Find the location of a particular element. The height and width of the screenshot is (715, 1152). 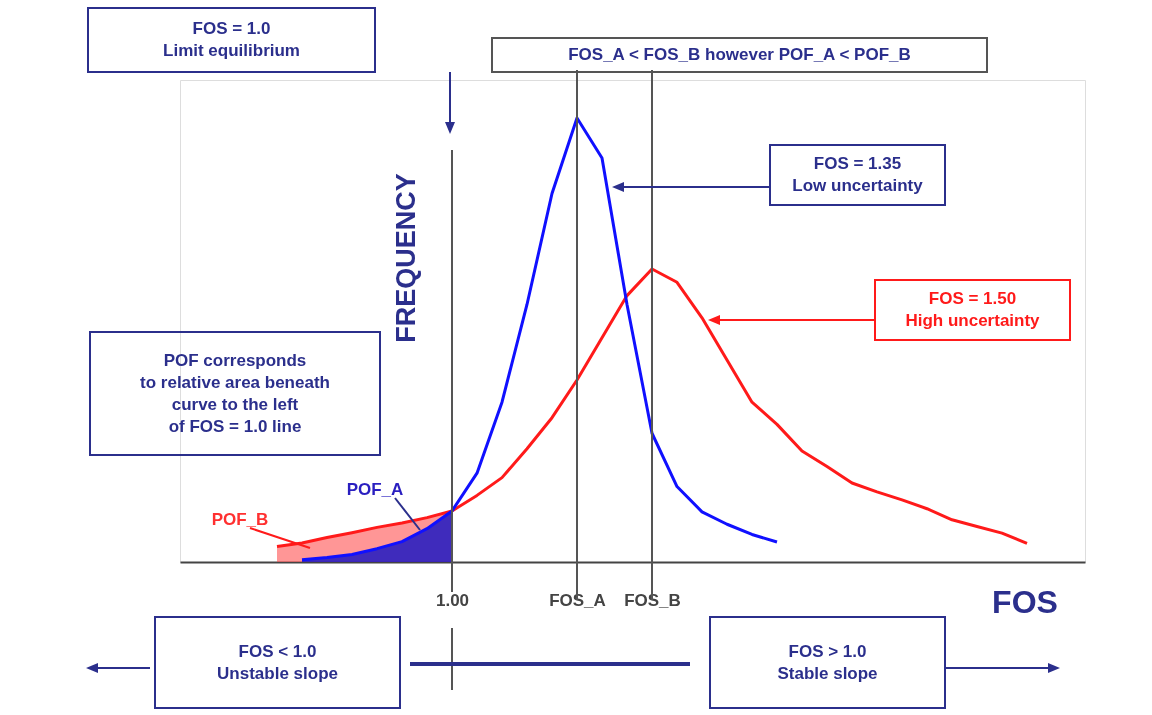

text: FOS > 1.0 Stable slope is located at coordinates (827, 662).